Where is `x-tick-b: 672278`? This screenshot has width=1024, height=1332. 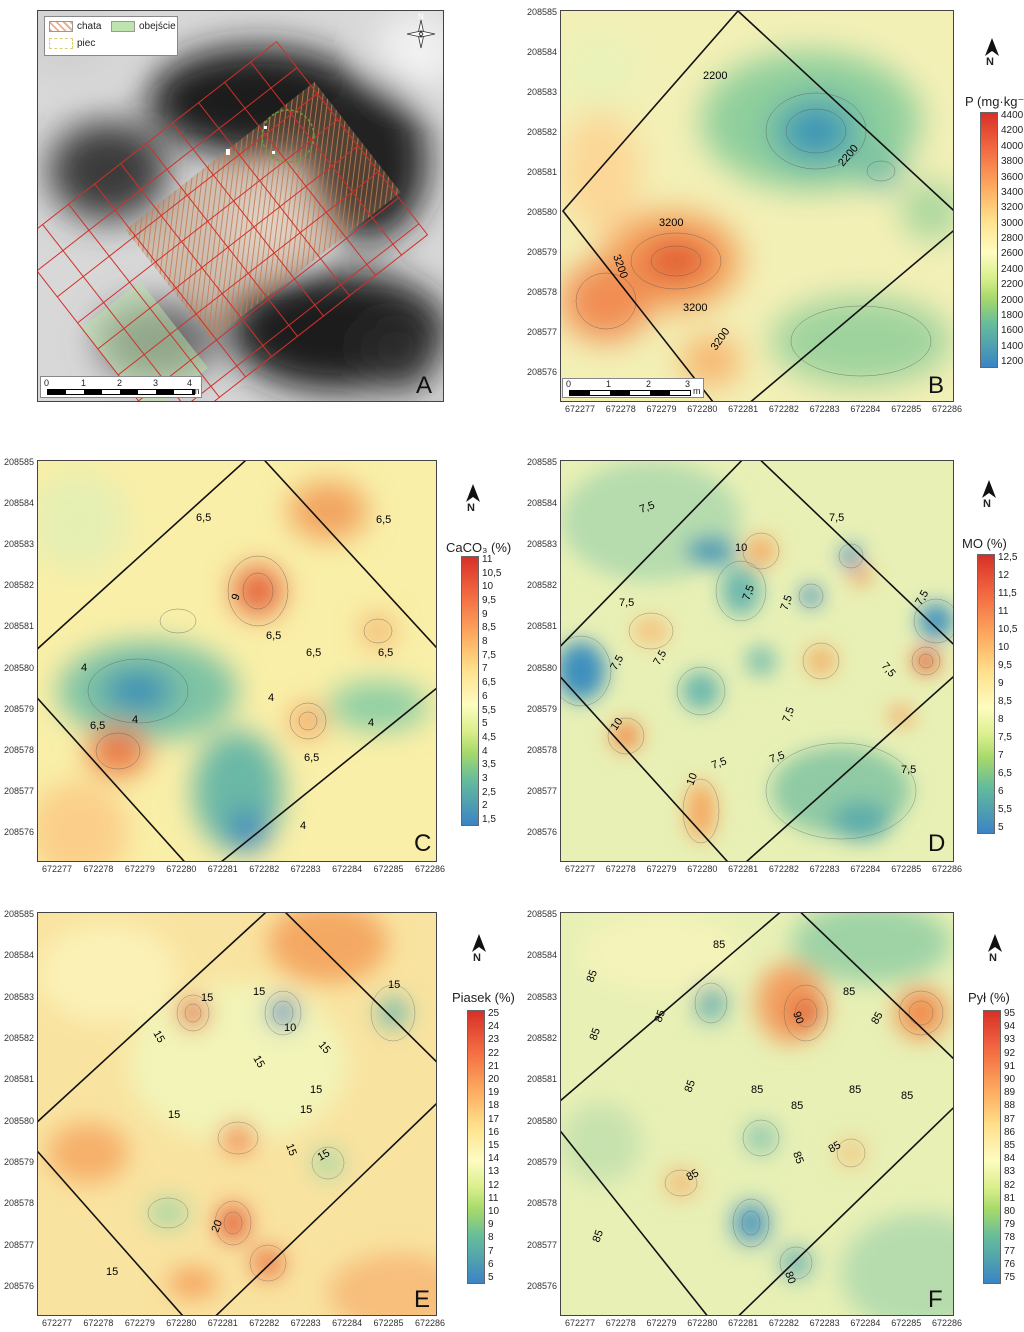 x-tick-b: 672278 is located at coordinates (620, 409).